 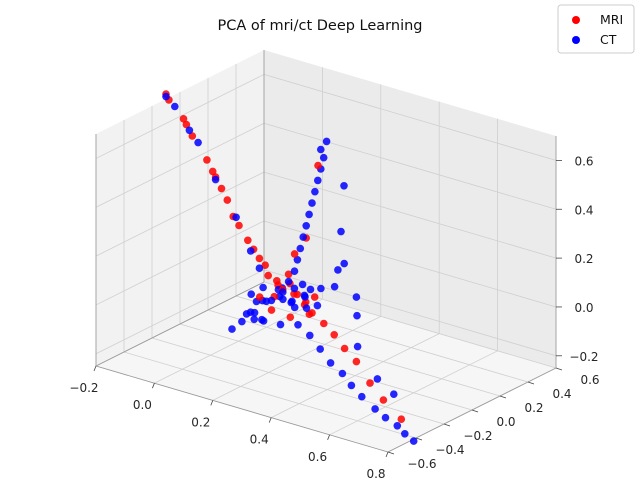 I want to click on y-tick-label: 0.6, so click(x=589, y=380).